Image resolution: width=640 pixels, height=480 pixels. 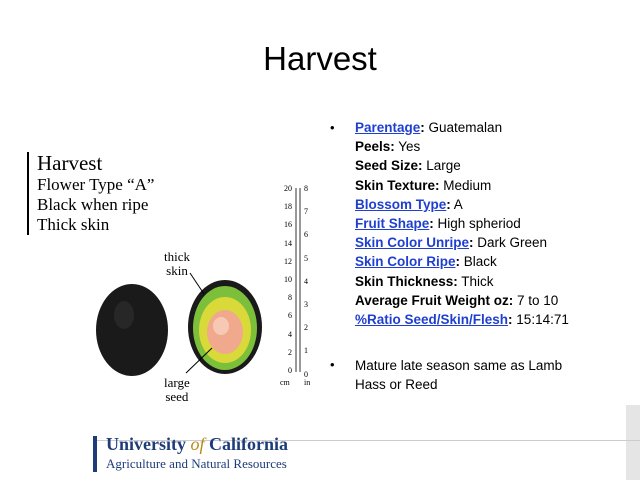 I want to click on uc-logo-text: University of California, so click(x=197, y=444).